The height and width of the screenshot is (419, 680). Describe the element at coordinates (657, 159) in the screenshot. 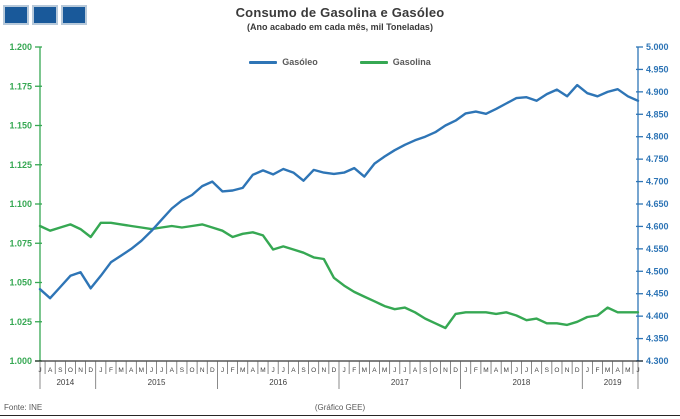

I see `right-axis-tick-label: 4.750` at that location.